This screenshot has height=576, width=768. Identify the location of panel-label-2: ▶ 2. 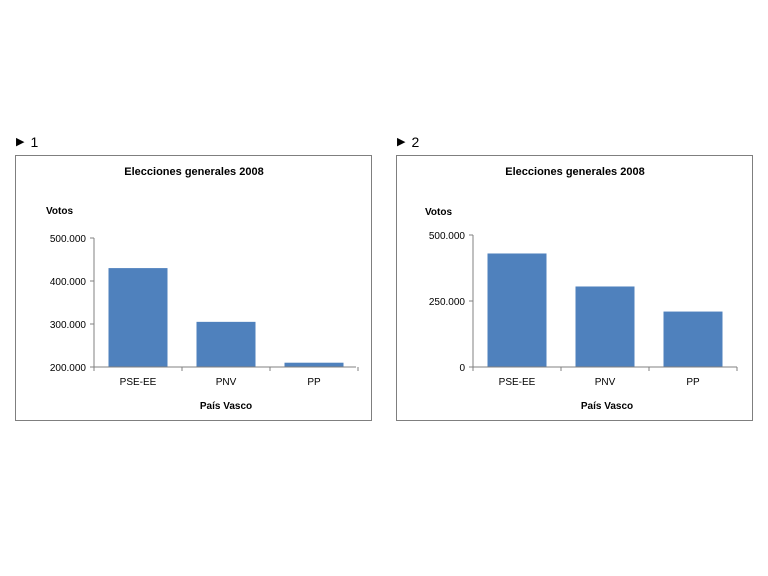
(408, 142).